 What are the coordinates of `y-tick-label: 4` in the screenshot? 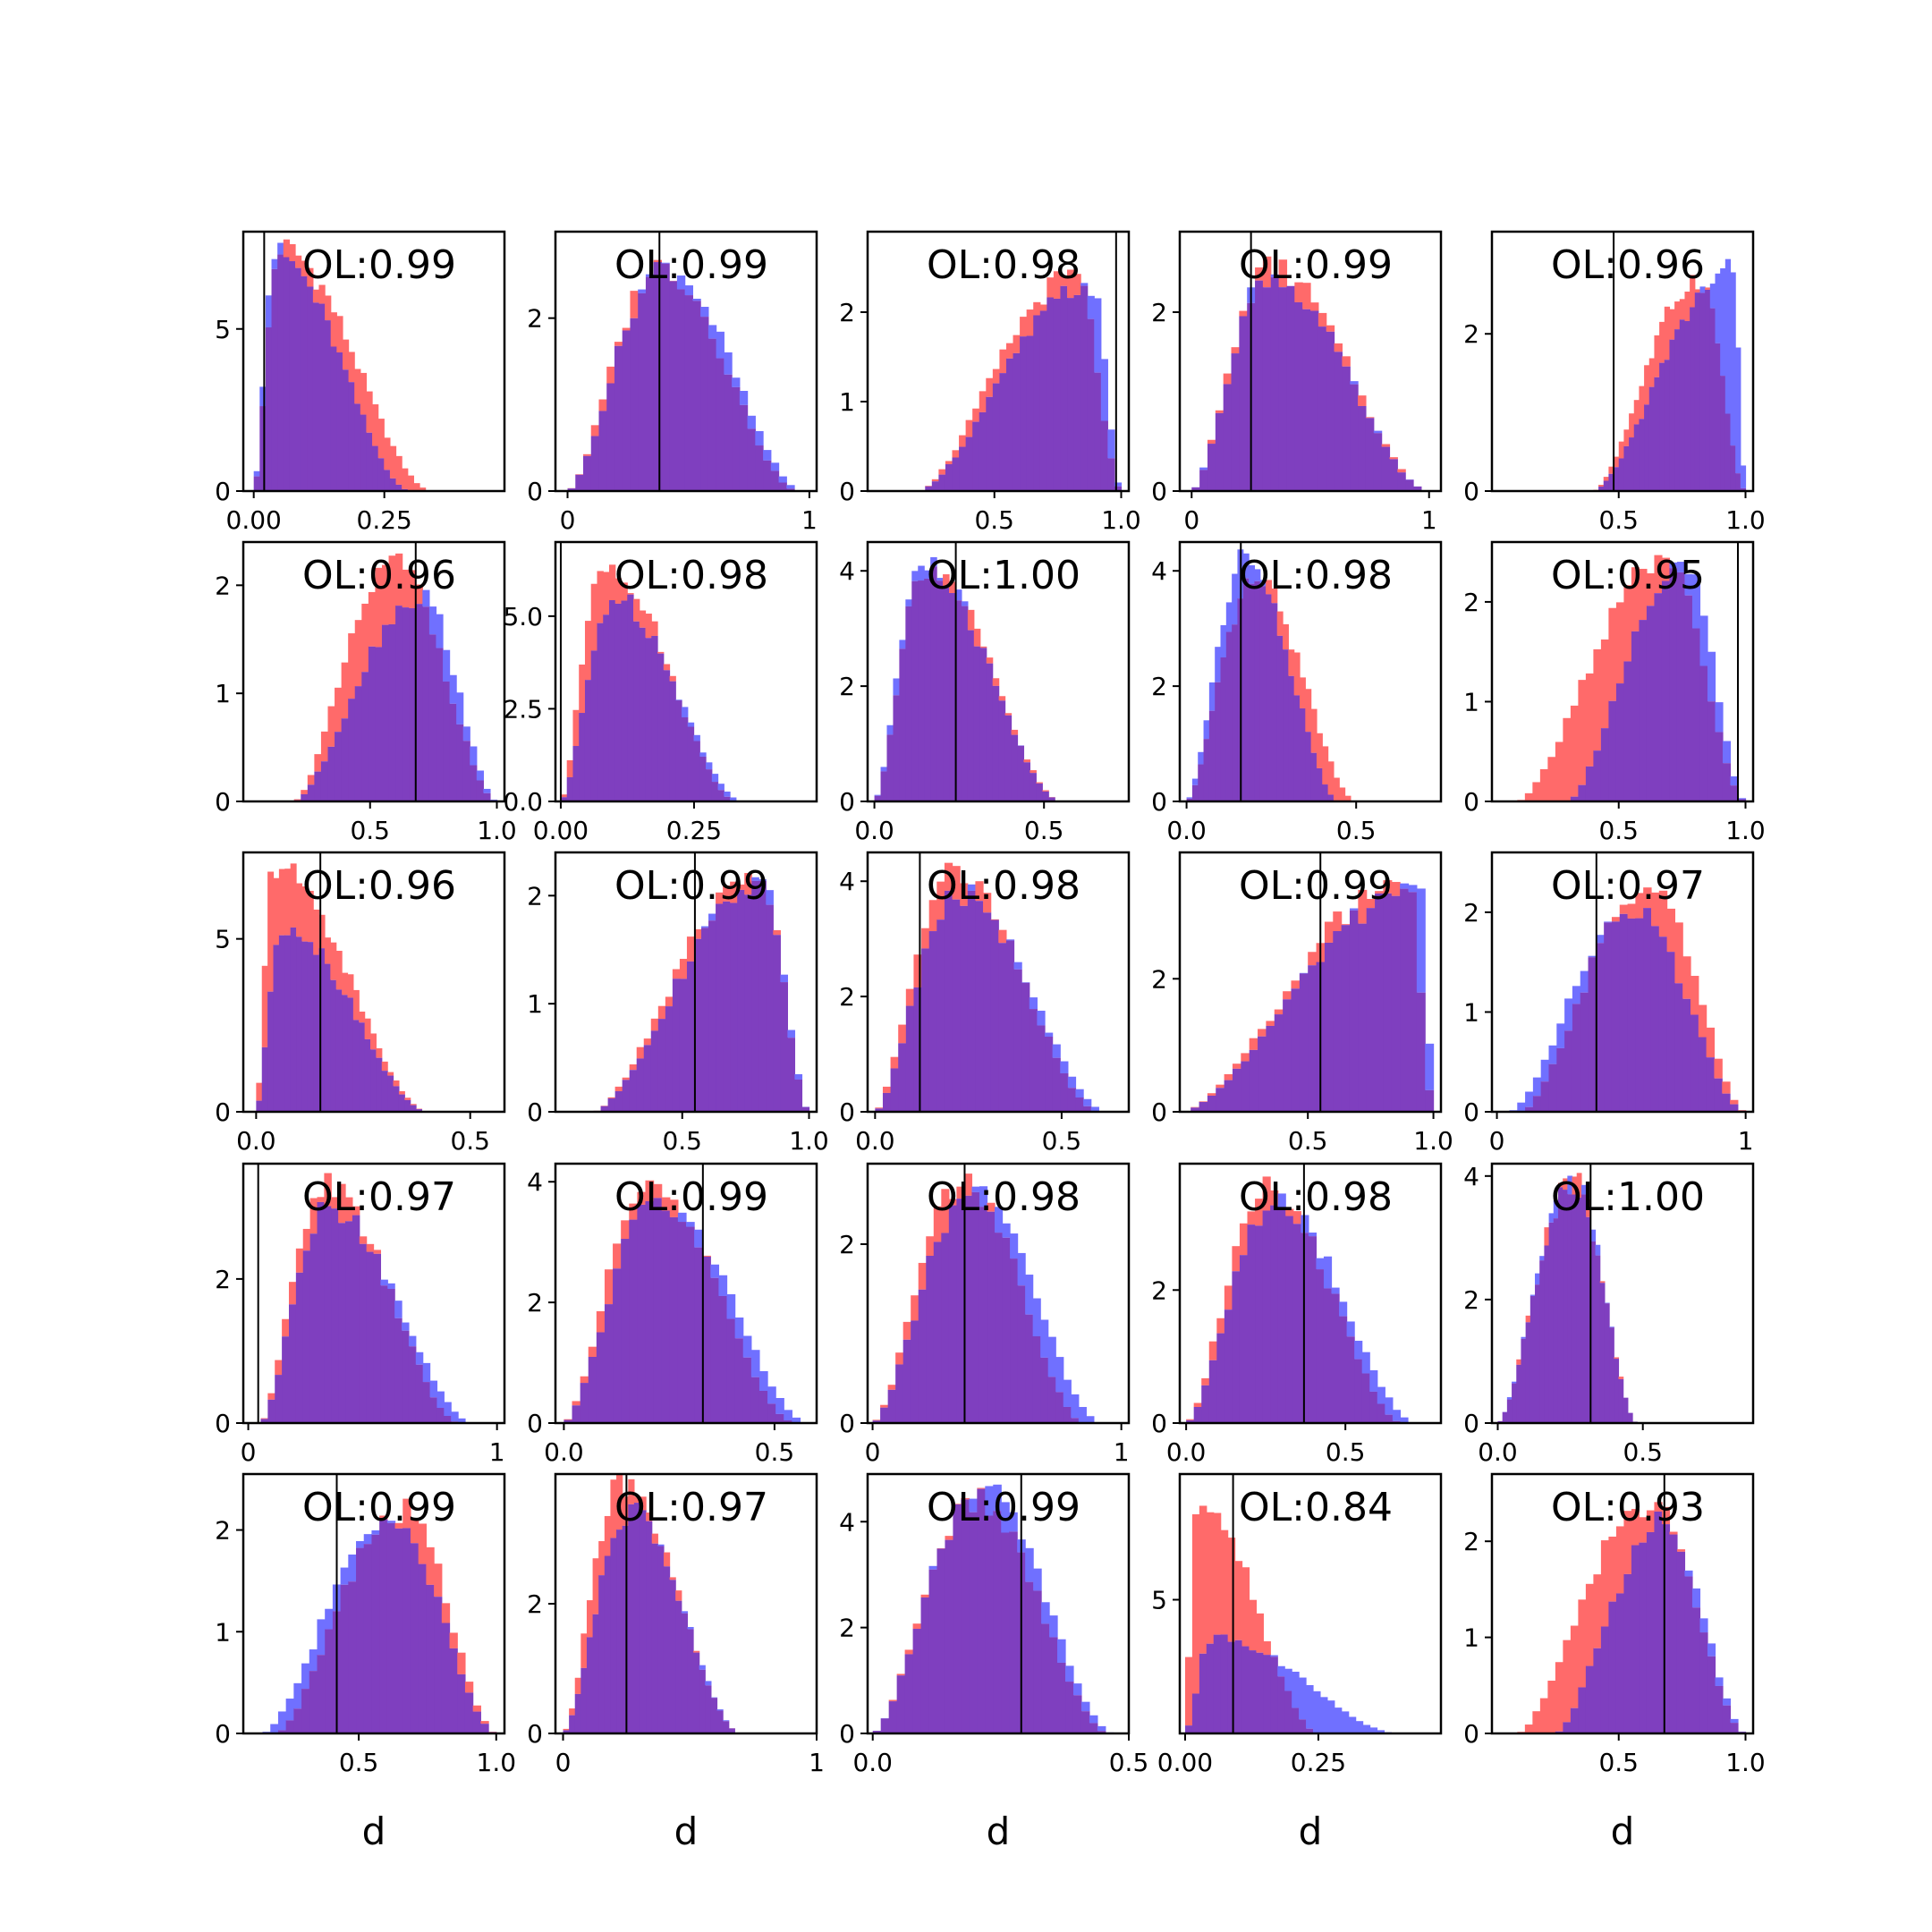 It's located at (1159, 571).